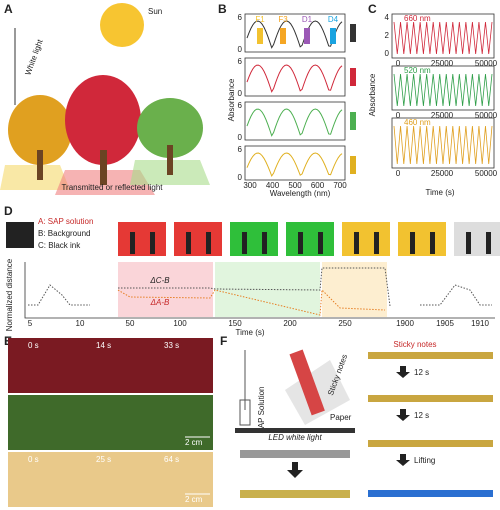 The image size is (500, 510). What do you see at coordinates (387, 17) in the screenshot?
I see `y-tick-label: 4` at bounding box center [387, 17].